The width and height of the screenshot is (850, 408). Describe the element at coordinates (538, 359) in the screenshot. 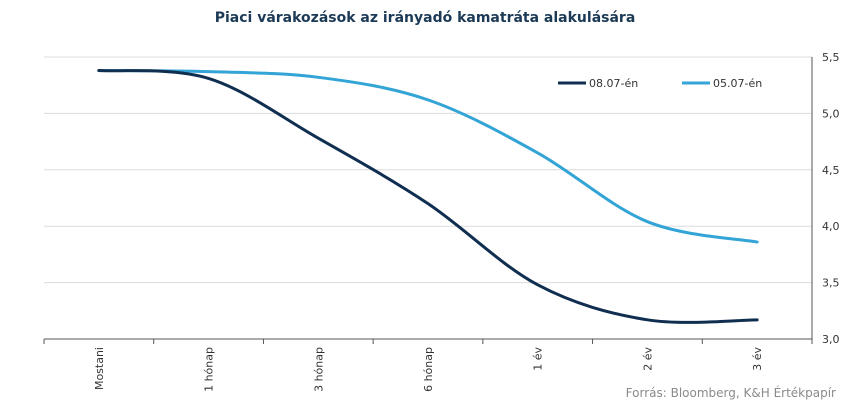

I see `x-tick-label: 1 év` at that location.